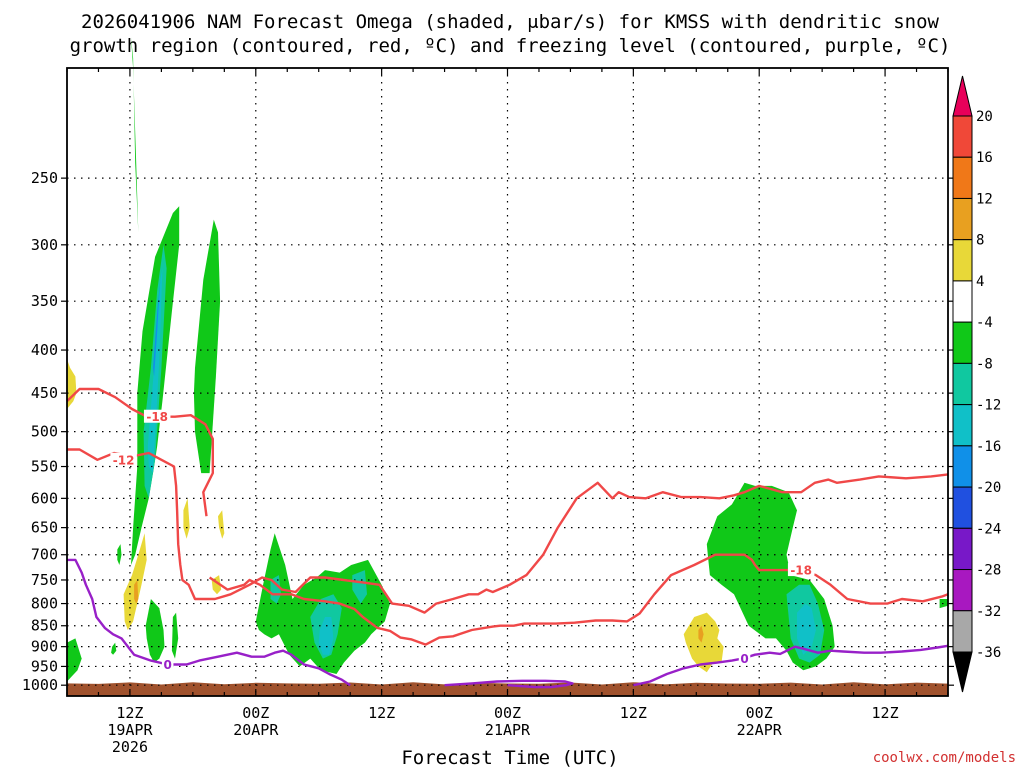 The width and height of the screenshot is (1024, 768). Describe the element at coordinates (976, 384) in the screenshot. I see `colorbar: 20 16 12 8 4 -4 -8 -12 -16 -20 -24 -28 -32 -36` at that location.